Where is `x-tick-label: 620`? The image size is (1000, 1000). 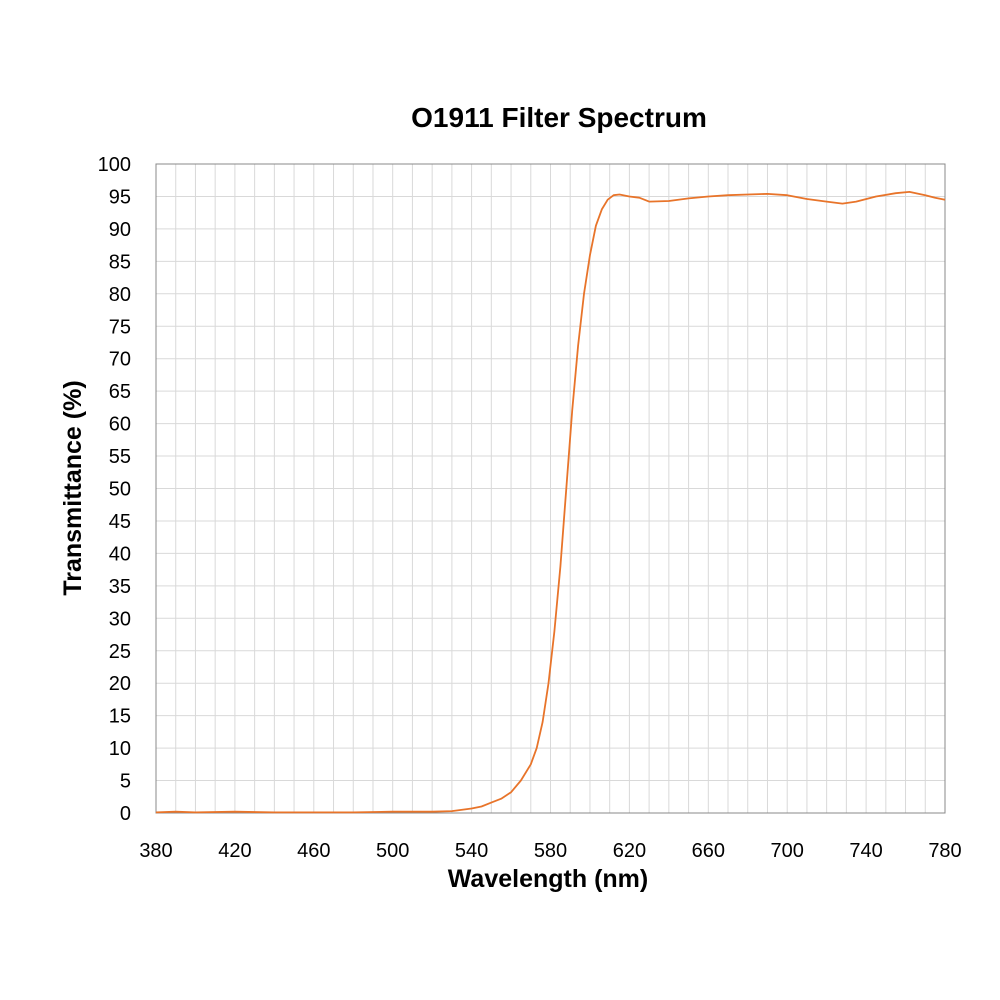
x-tick-label: 620 is located at coordinates (629, 851).